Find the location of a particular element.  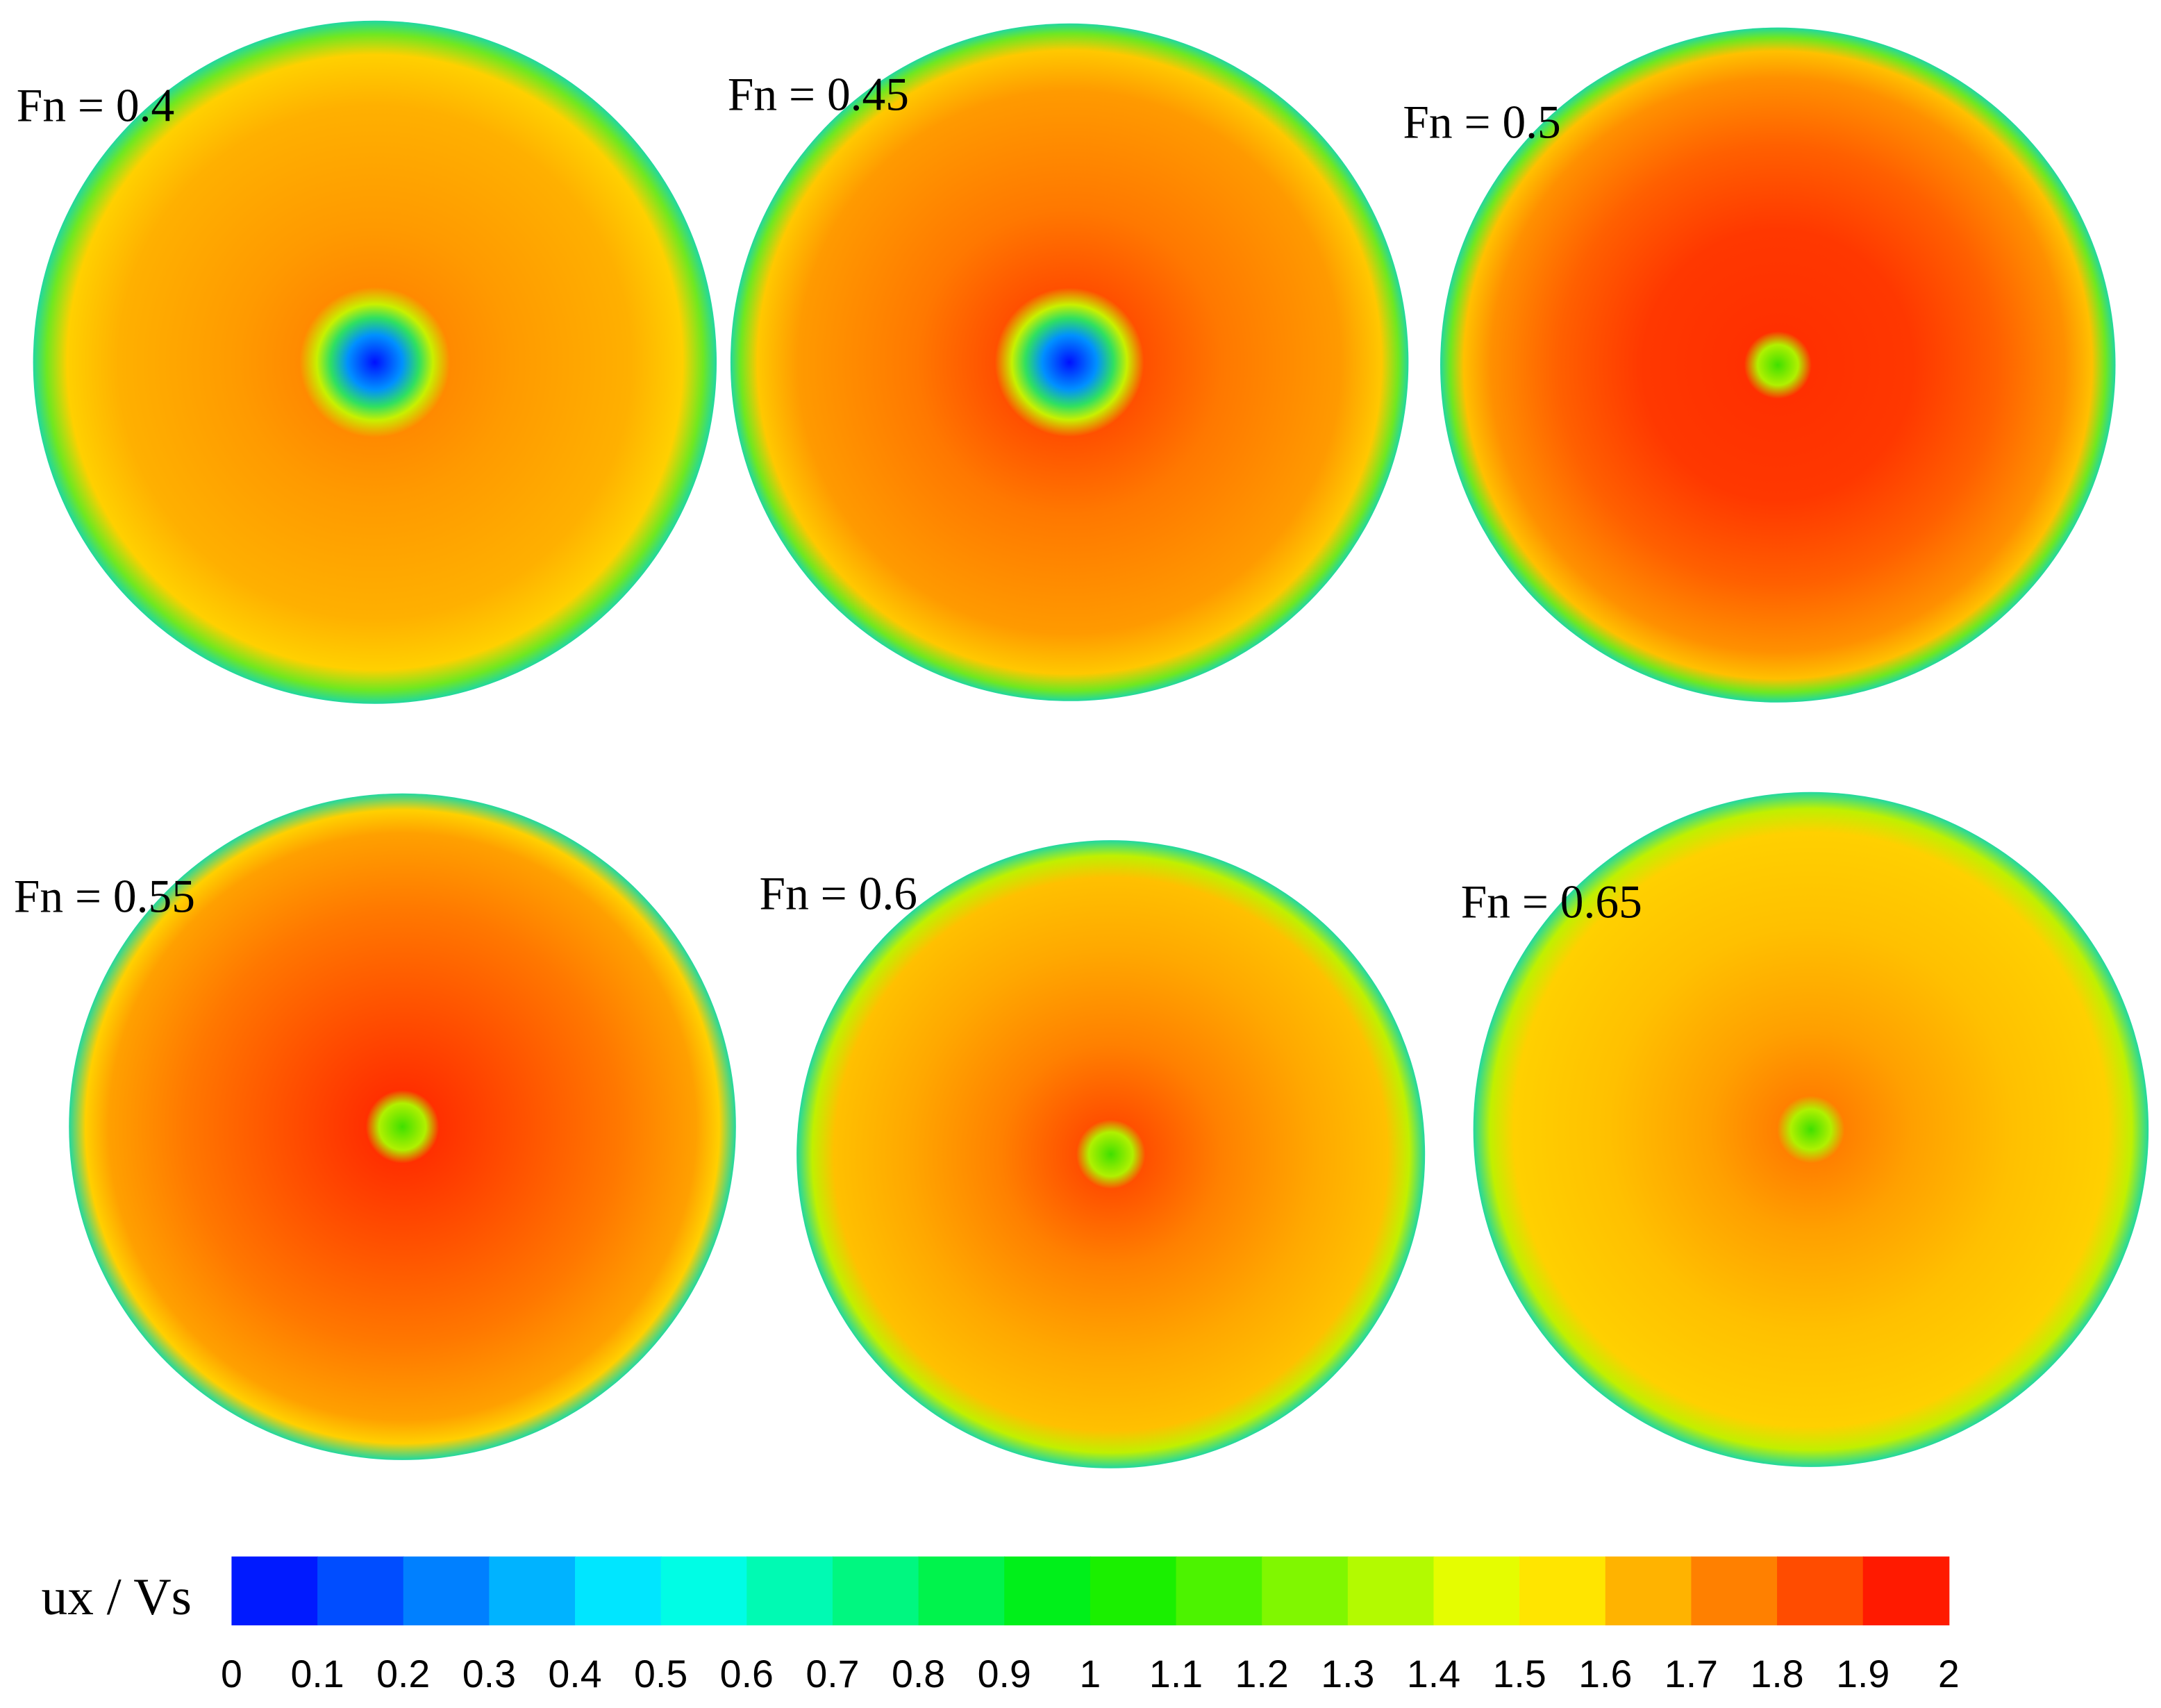

colorbar-tick-label: 0.8 is located at coordinates (918, 1674).